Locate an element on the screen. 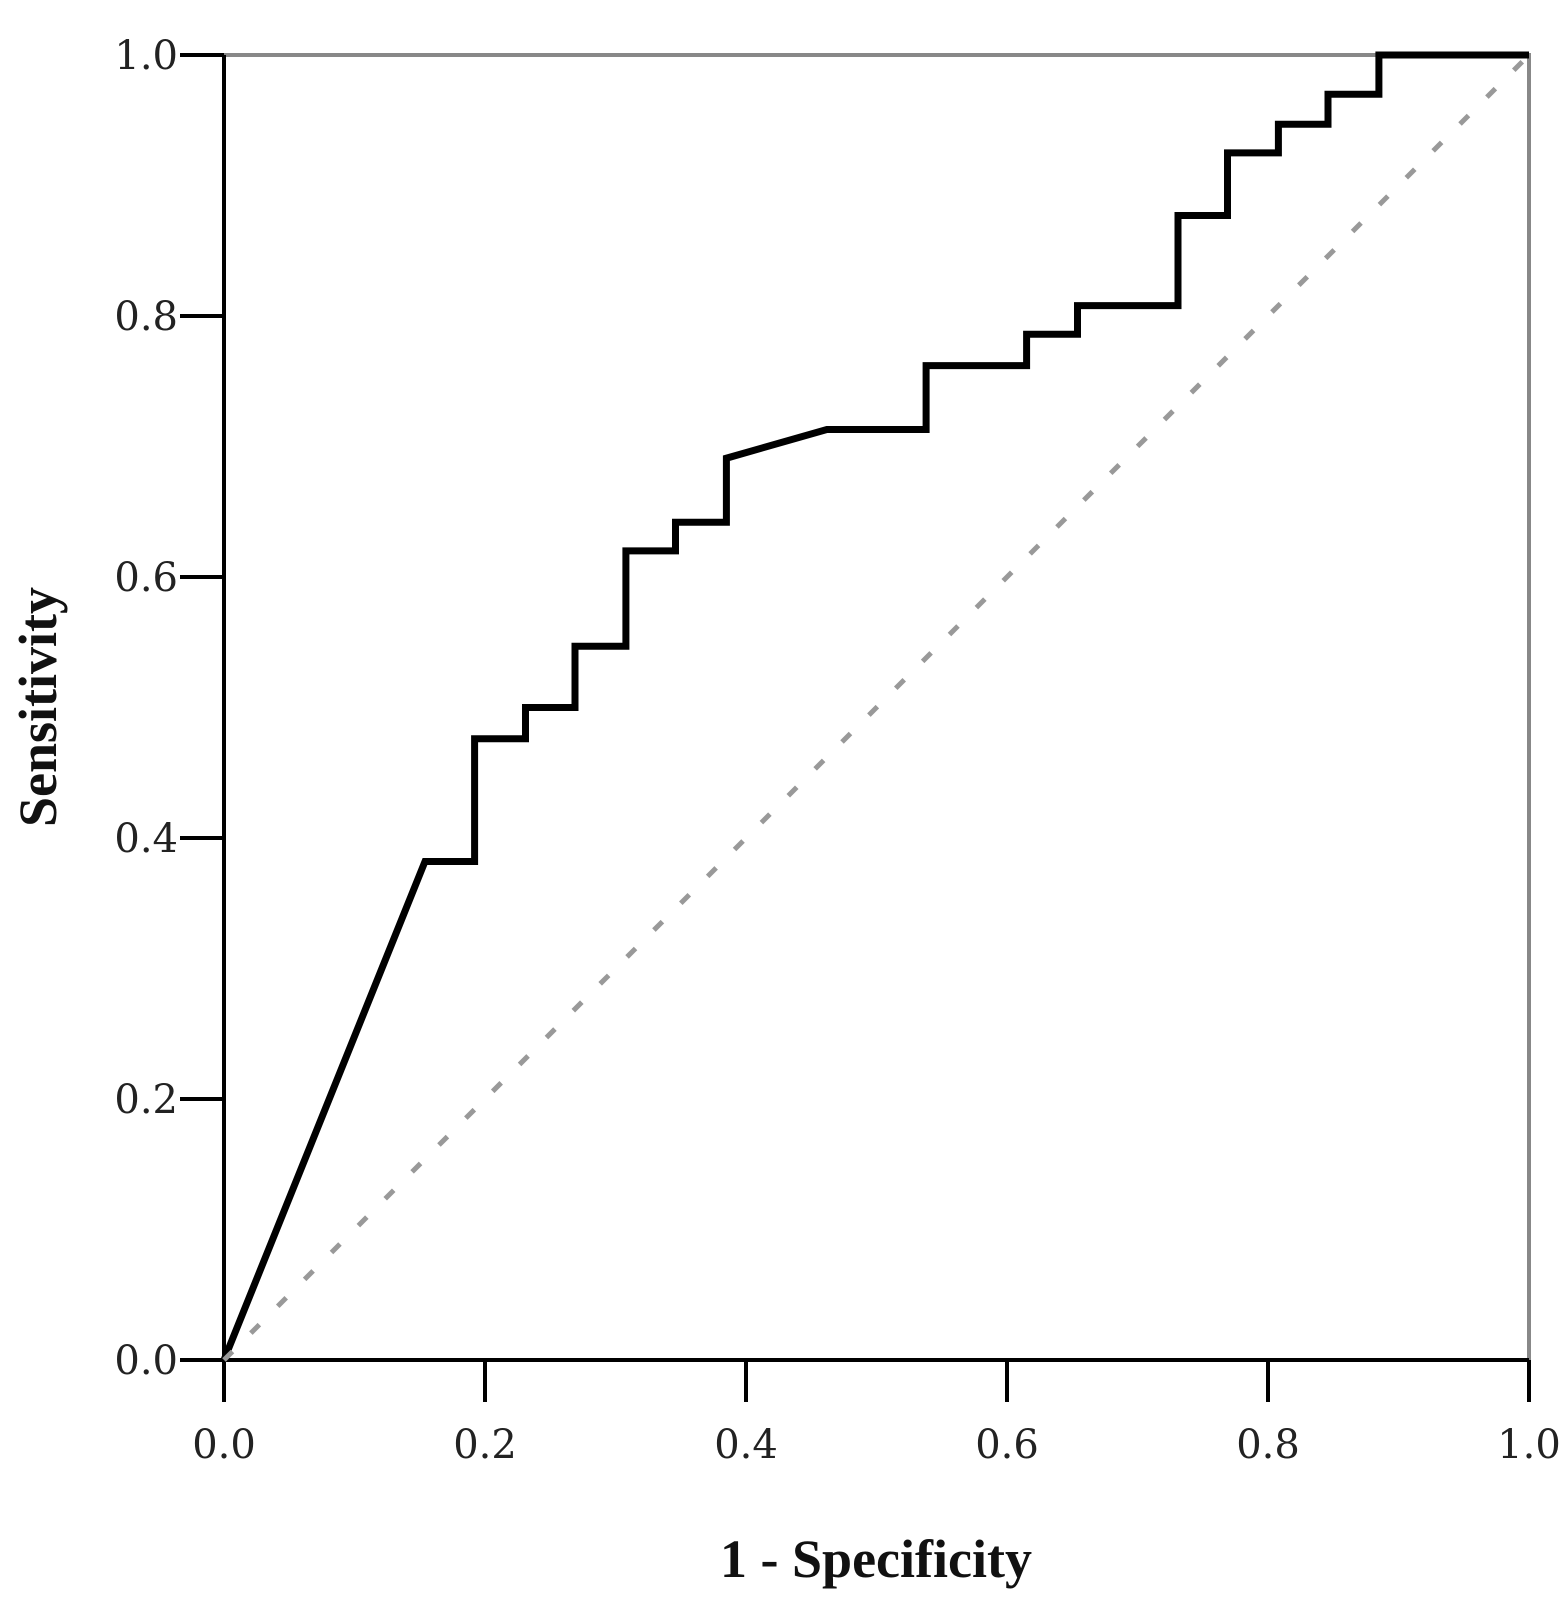  x-tick-label: 0.2 is located at coordinates (485, 1445).